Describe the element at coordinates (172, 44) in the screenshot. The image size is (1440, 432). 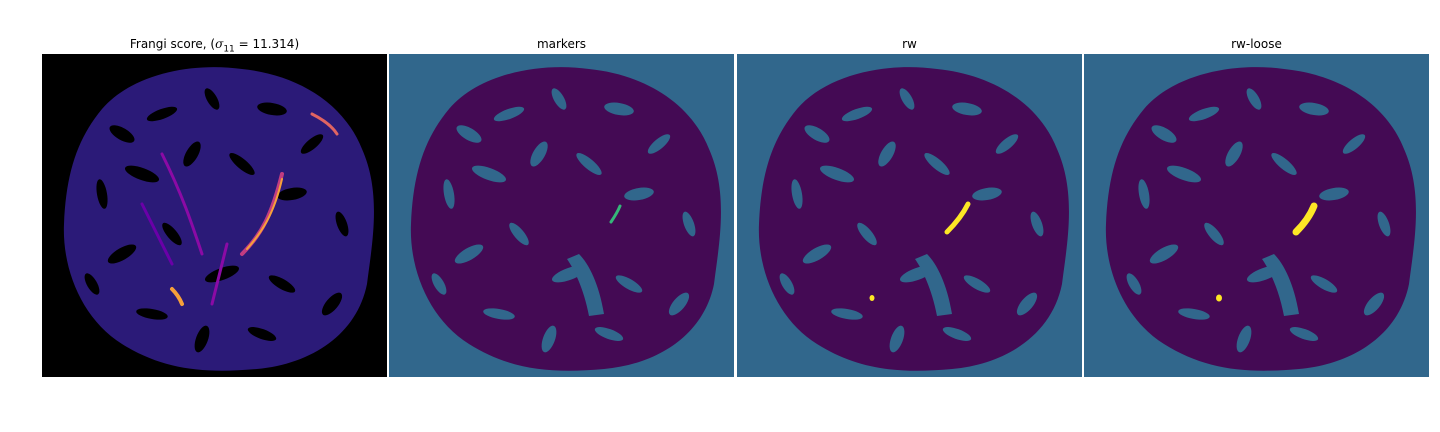
I see `title-prefix: Frangi score, (` at that location.